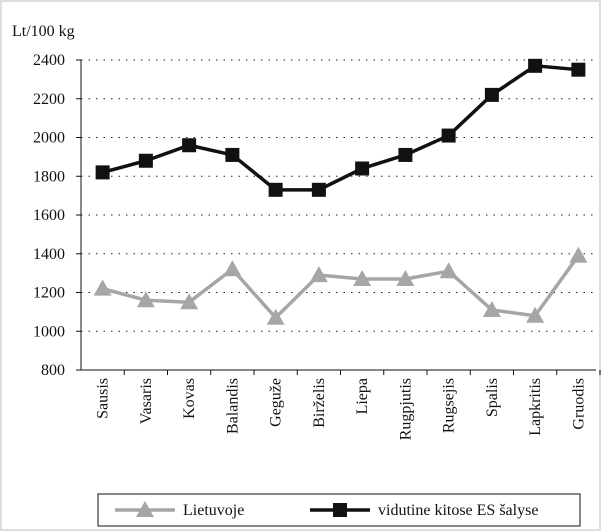  Describe the element at coordinates (341, 287) in the screenshot. I see `series-line` at that location.